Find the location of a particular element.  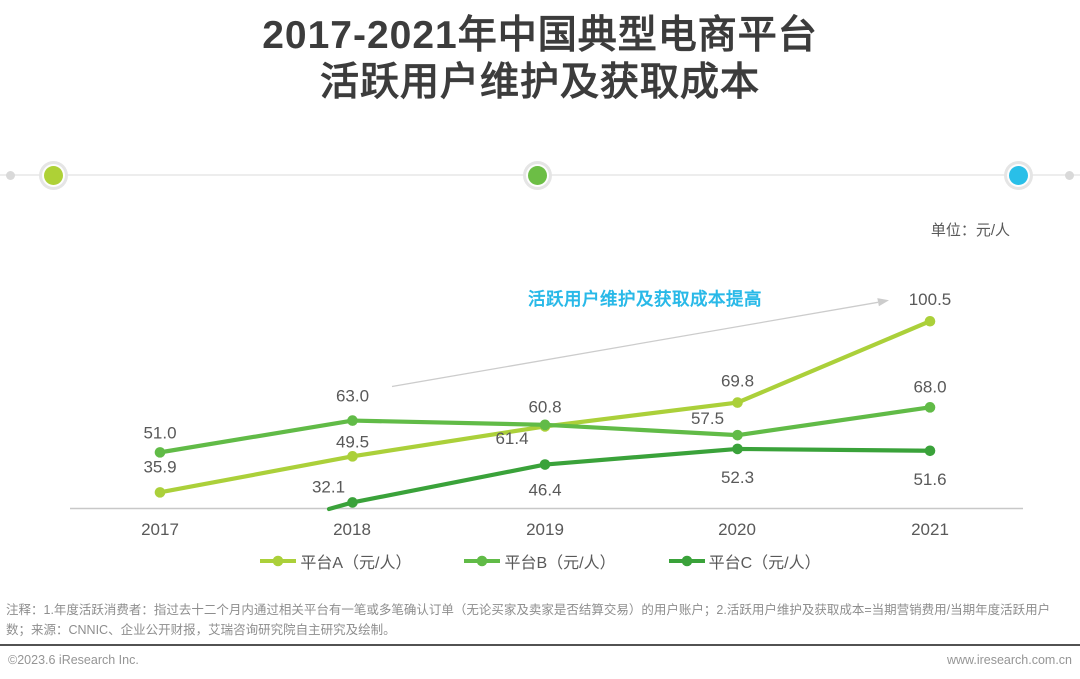

legend-label-platform-b: 平台B（元/人） is located at coordinates (560, 563).